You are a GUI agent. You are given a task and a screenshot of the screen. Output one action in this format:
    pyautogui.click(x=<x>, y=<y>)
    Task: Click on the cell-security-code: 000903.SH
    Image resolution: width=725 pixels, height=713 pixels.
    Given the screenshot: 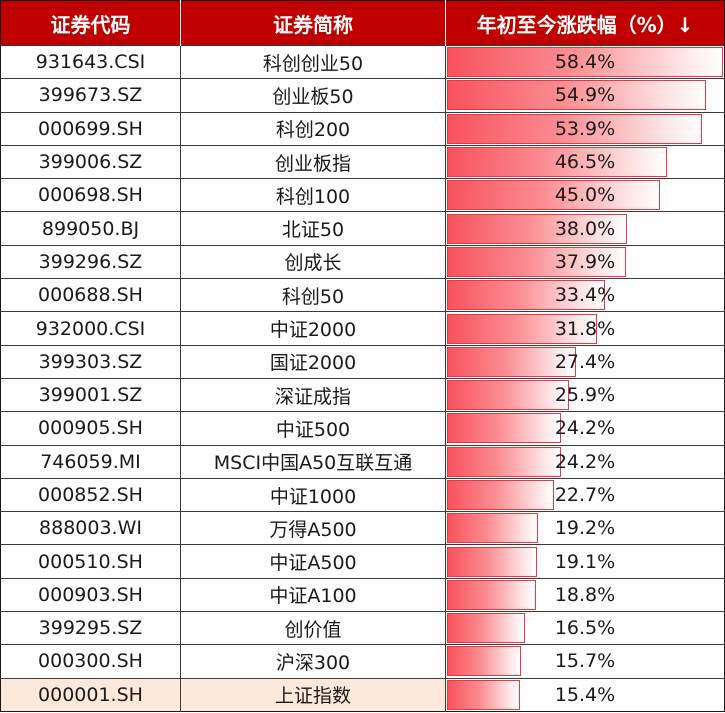 What is the action you would take?
    pyautogui.click(x=90, y=594)
    